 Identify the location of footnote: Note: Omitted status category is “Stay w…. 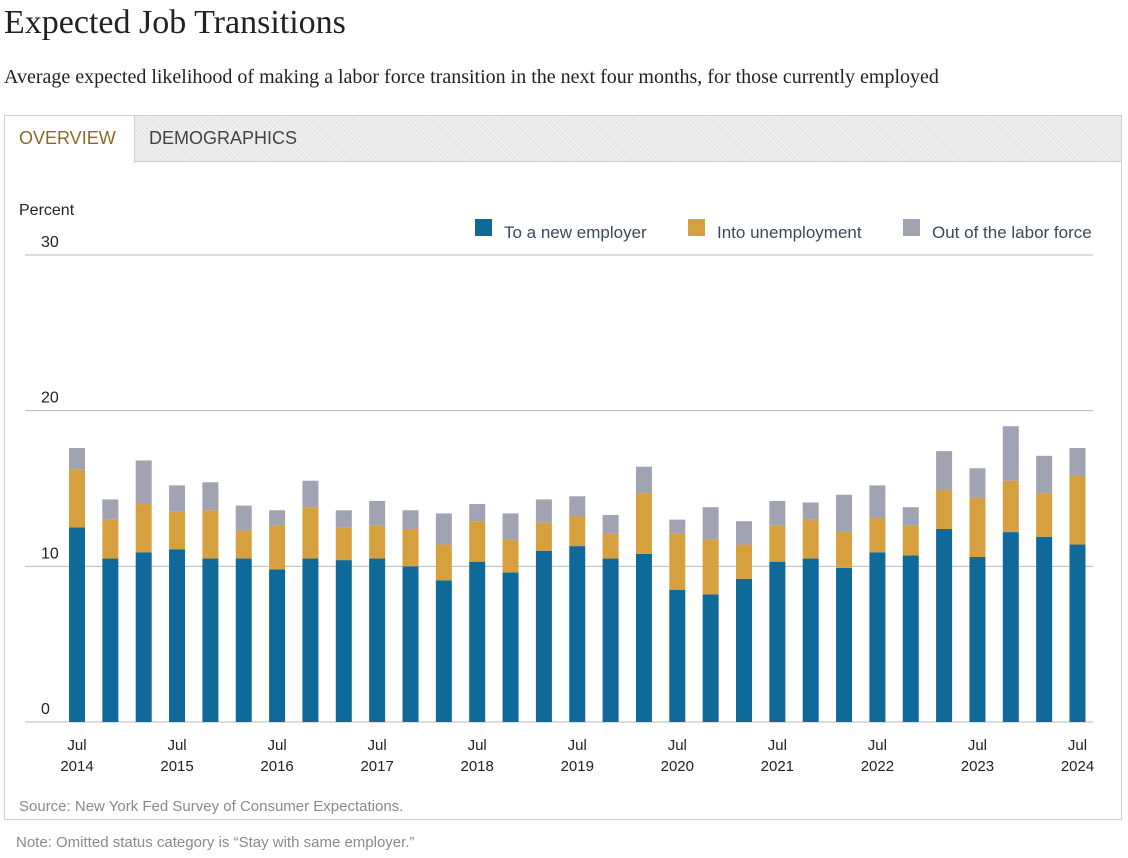
(215, 842).